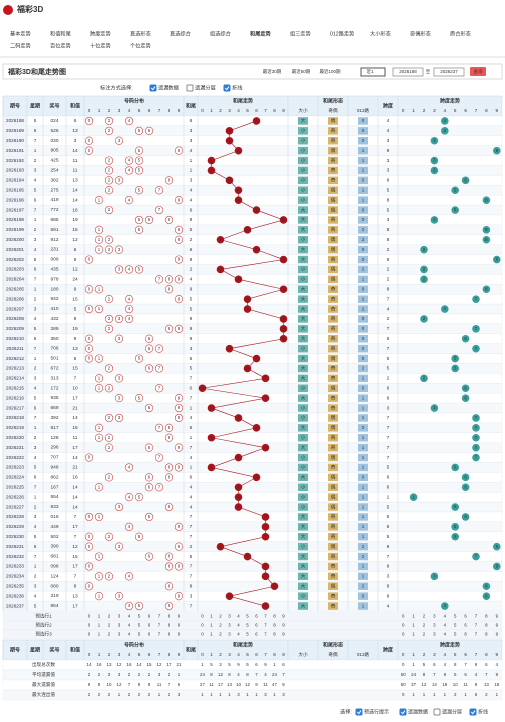 The width and height of the screenshot is (505, 722). What do you see at coordinates (272, 71) in the screenshot?
I see `recent-link: 最近30期` at bounding box center [272, 71].